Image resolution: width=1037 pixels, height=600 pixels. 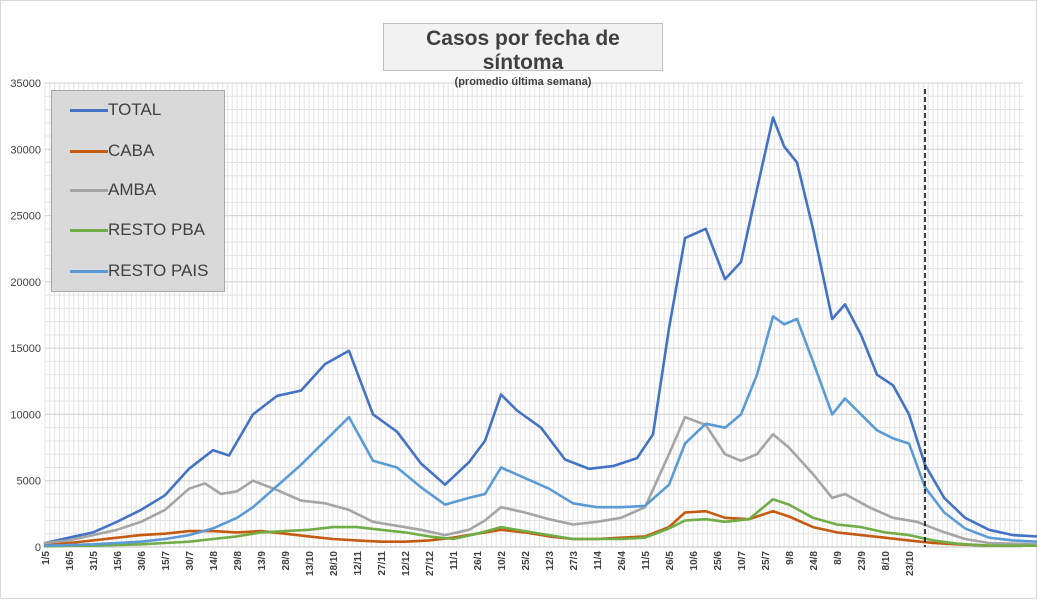 I want to click on y-tick-label: 35000, so click(x=25, y=84).